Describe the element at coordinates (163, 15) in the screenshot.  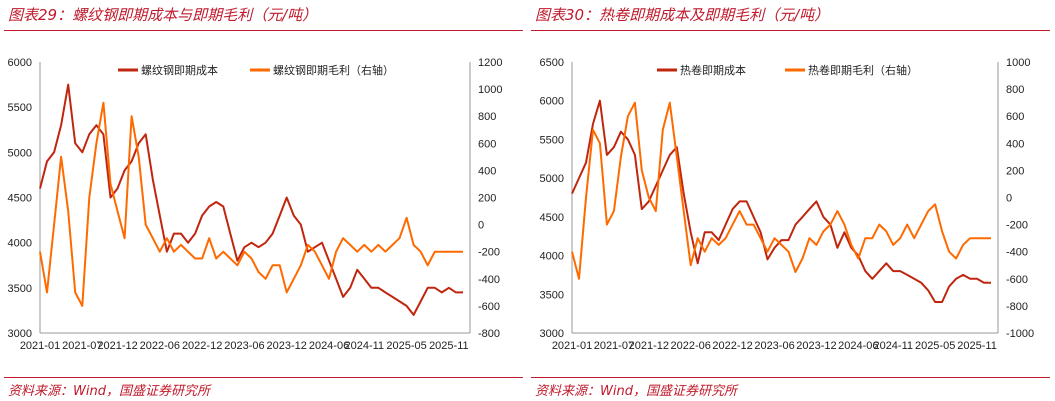
I see `chart-title: 图表29：螺纹钢即期成本与即期毛利（元/吨）` at that location.